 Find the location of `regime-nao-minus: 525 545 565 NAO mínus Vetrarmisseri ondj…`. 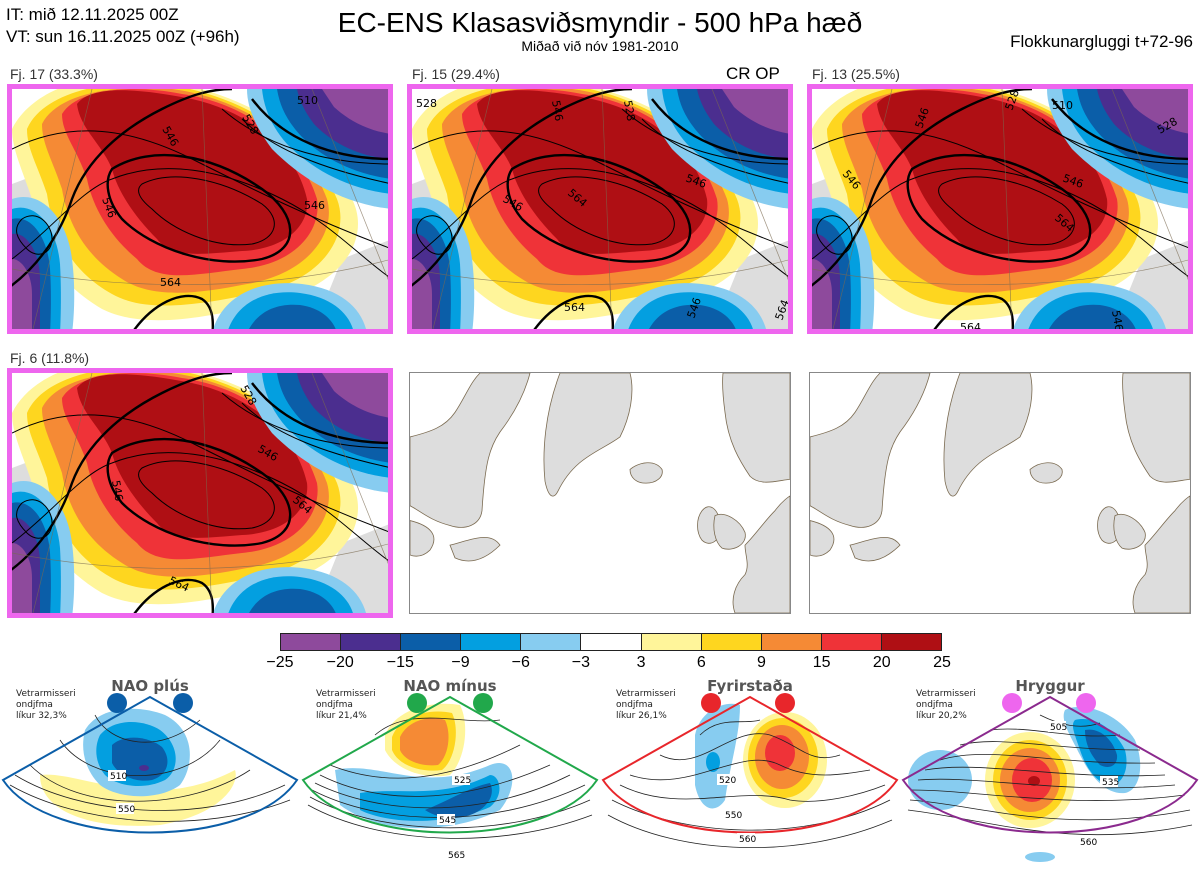

regime-nao-minus: 525 545 565 NAO mínus Vetrarmisseri ondj… is located at coordinates (450, 773).